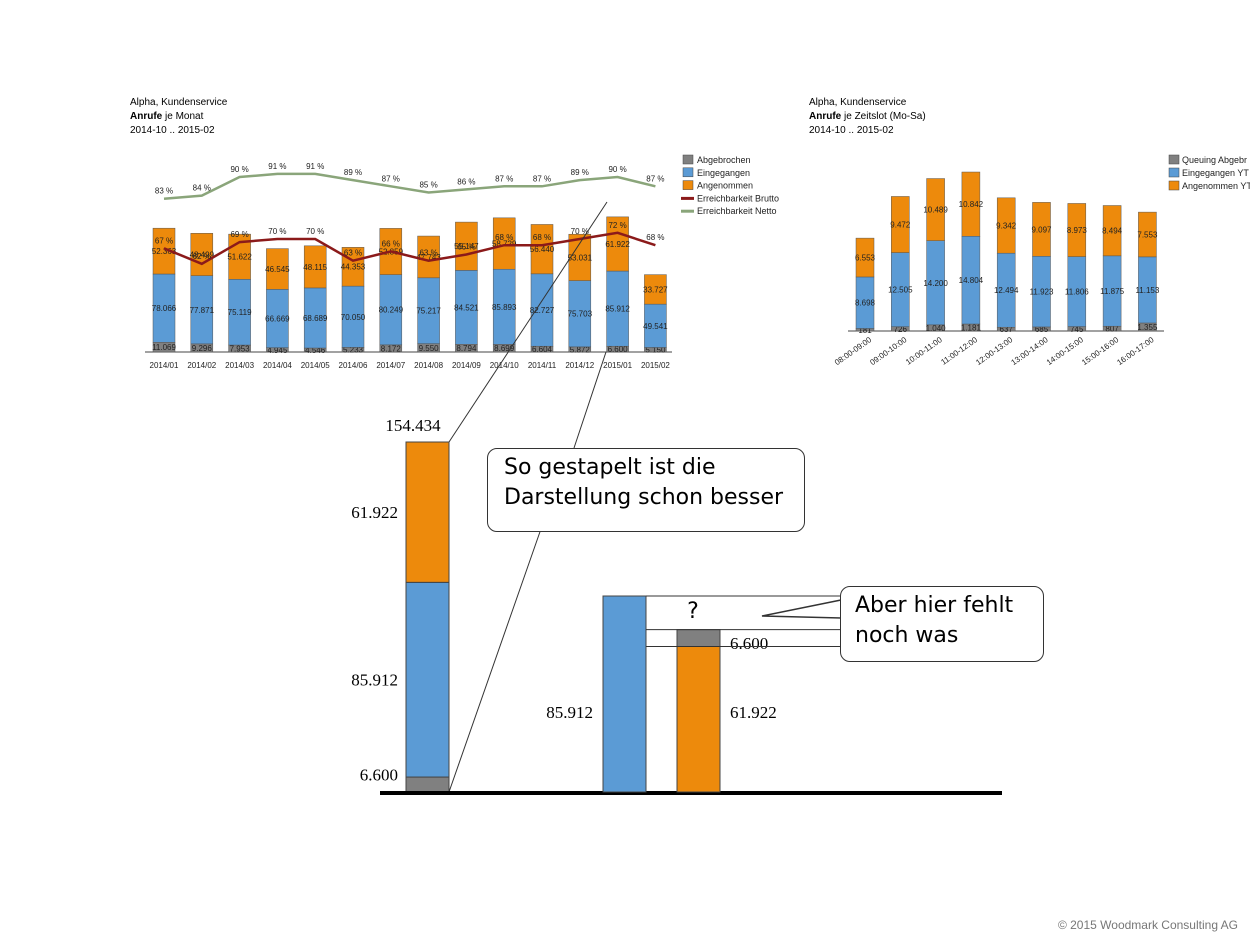 This screenshot has height=938, width=1250. I want to click on big-bar-abgebrochen, so click(427, 784).